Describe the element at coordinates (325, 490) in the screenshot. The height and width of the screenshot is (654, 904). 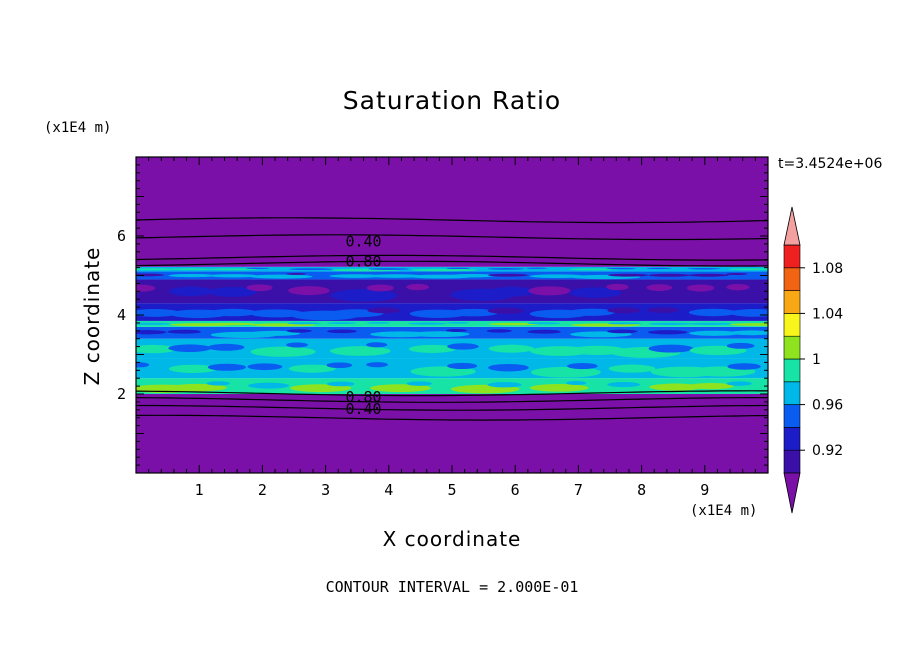
I see `x-tick-label: 3` at that location.